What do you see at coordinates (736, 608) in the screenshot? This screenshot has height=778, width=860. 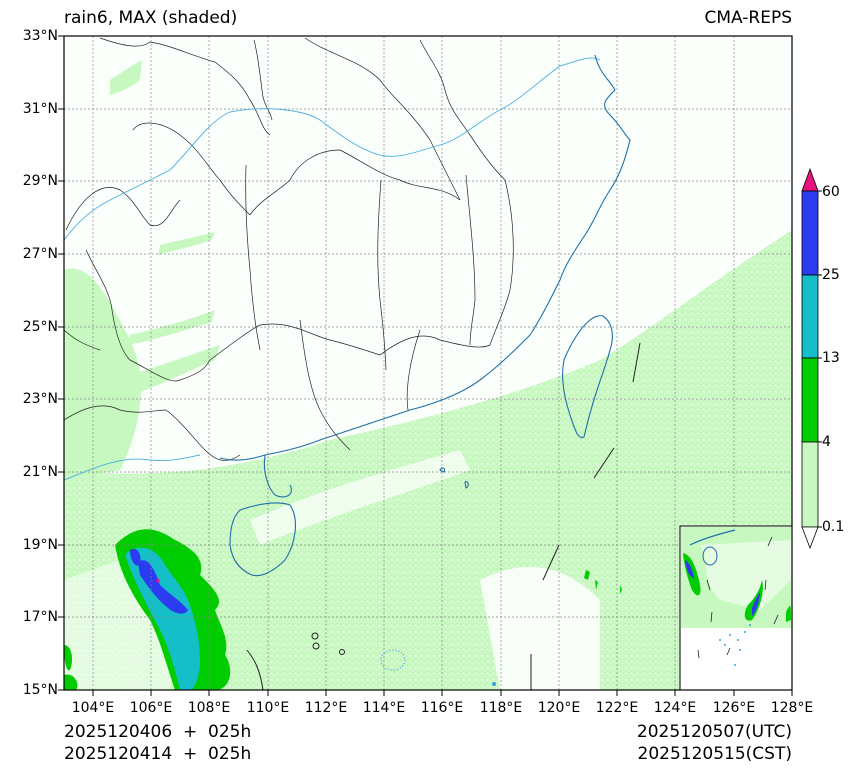 I see `inset-map` at bounding box center [736, 608].